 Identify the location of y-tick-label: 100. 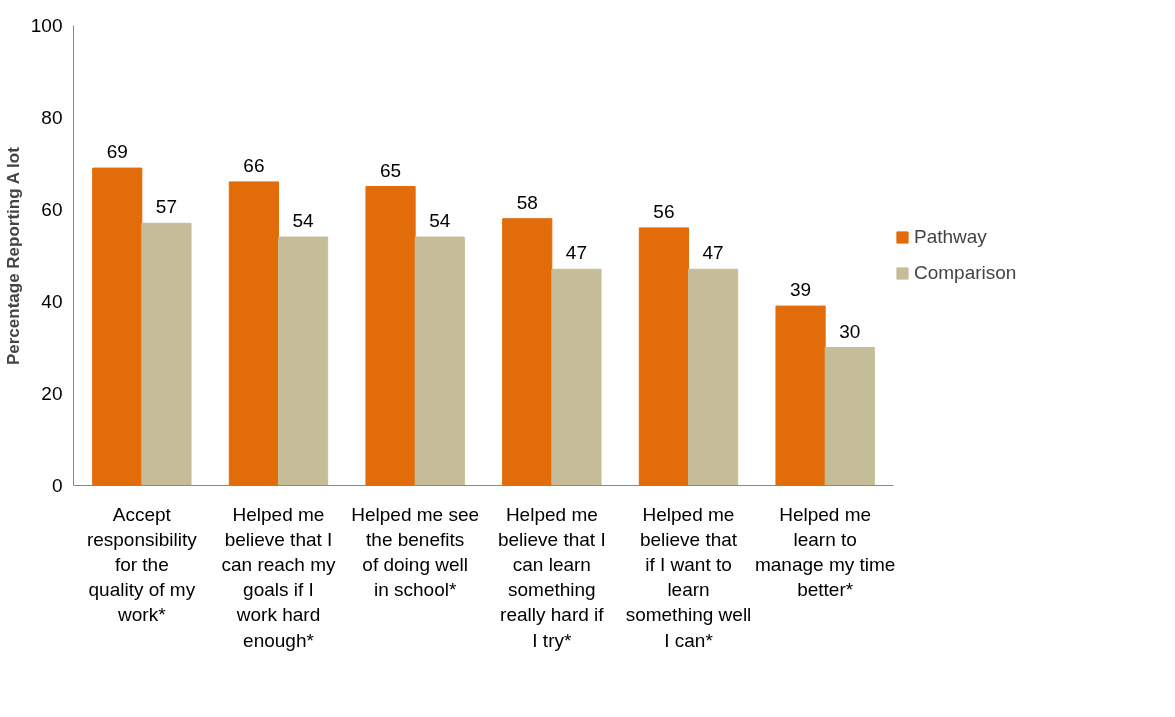
(46, 25).